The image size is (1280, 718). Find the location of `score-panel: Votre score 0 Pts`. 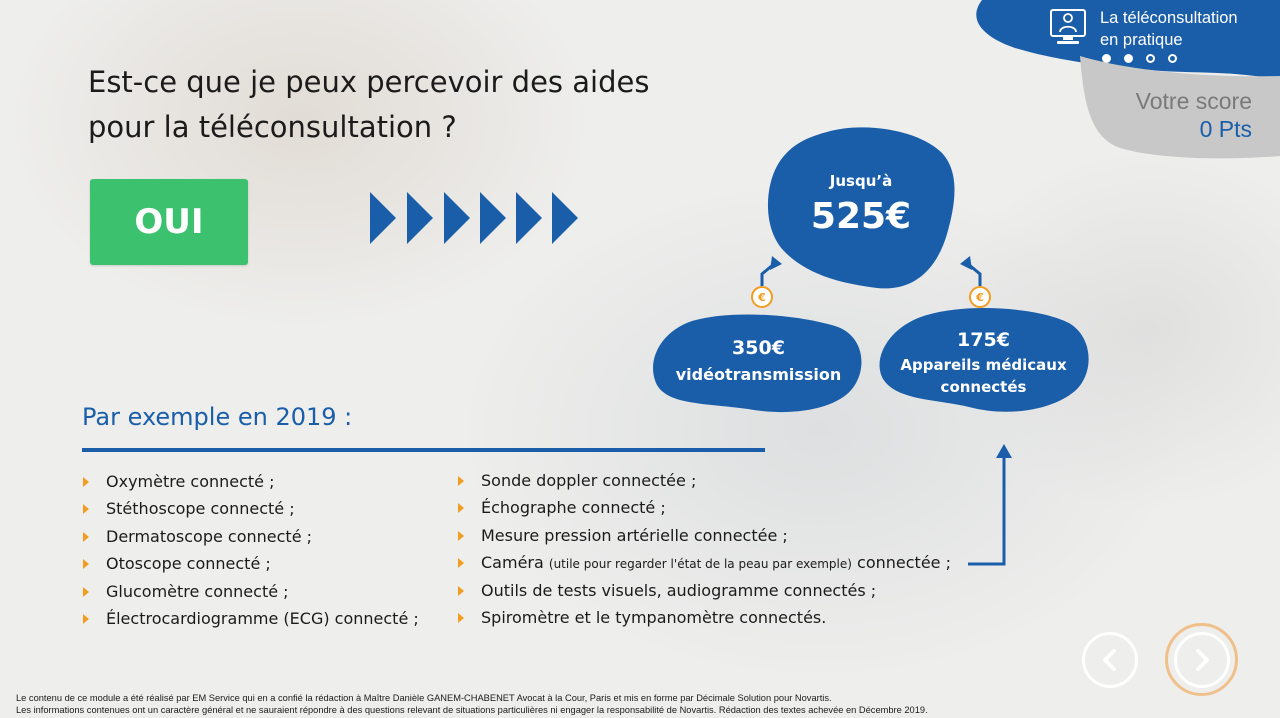

score-panel: Votre score 0 Pts is located at coordinates (1180, 109).